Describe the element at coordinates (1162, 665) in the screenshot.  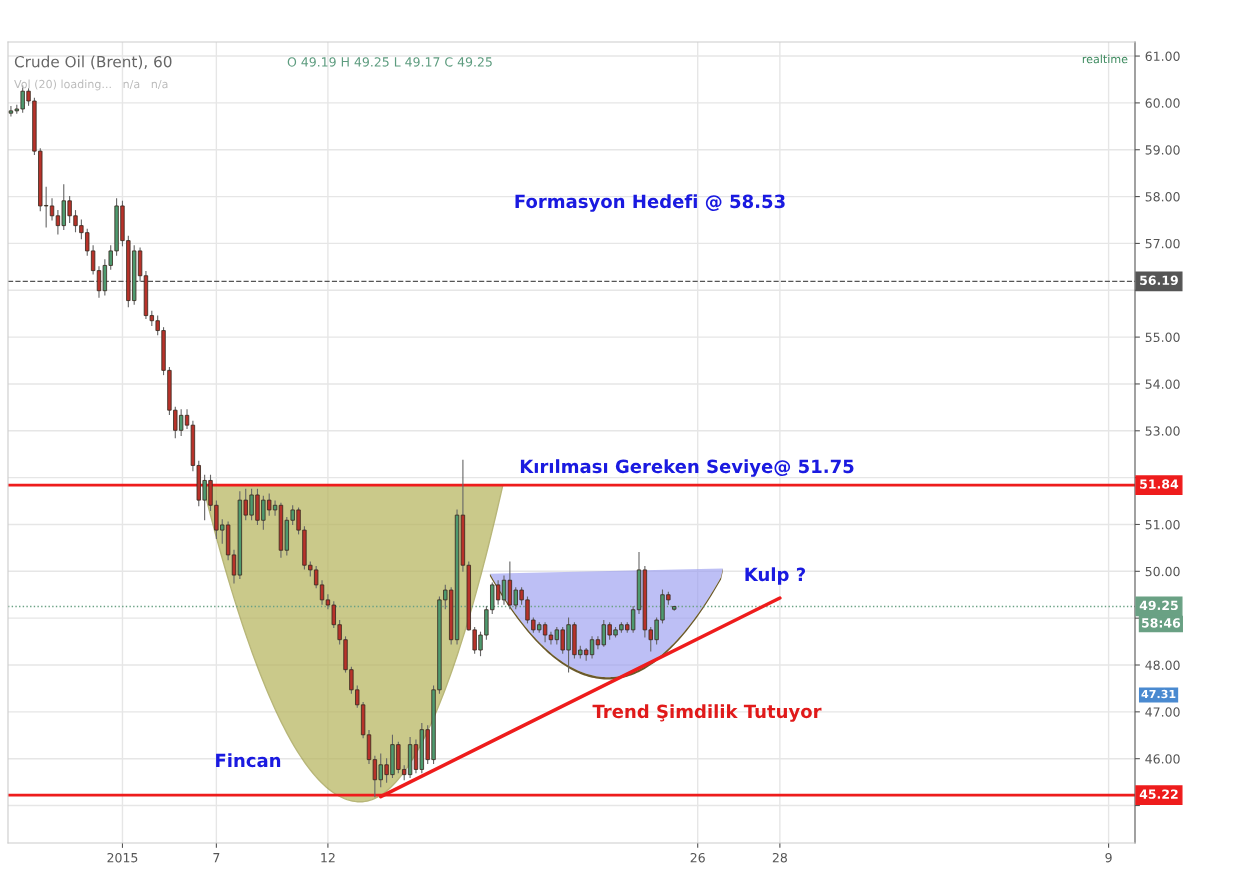
I see `y-tick-label: 48.00` at that location.